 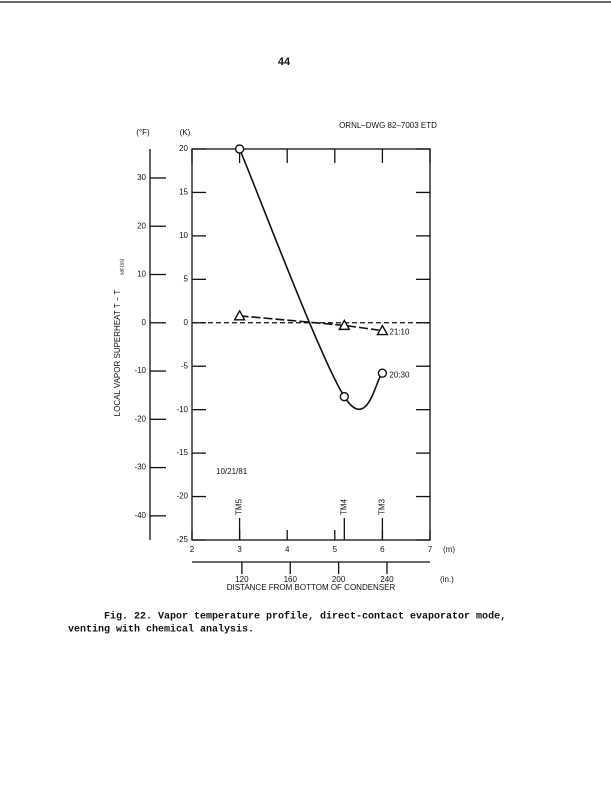 What do you see at coordinates (343, 506) in the screenshot?
I see `probe-label: TM4` at bounding box center [343, 506].